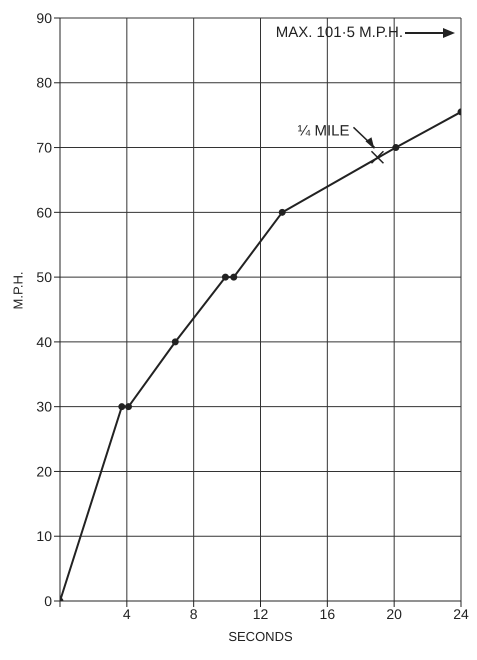  I want to click on y-tick-label: 60, so click(44, 212).